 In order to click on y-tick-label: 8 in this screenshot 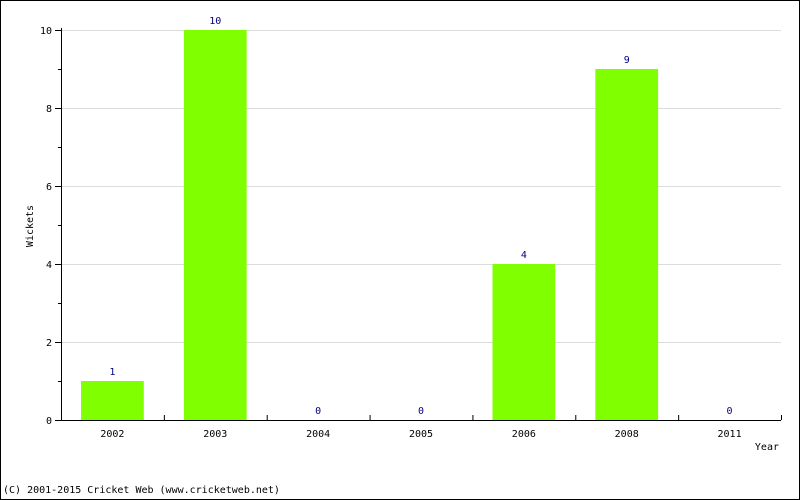, I will do `click(49, 109)`.